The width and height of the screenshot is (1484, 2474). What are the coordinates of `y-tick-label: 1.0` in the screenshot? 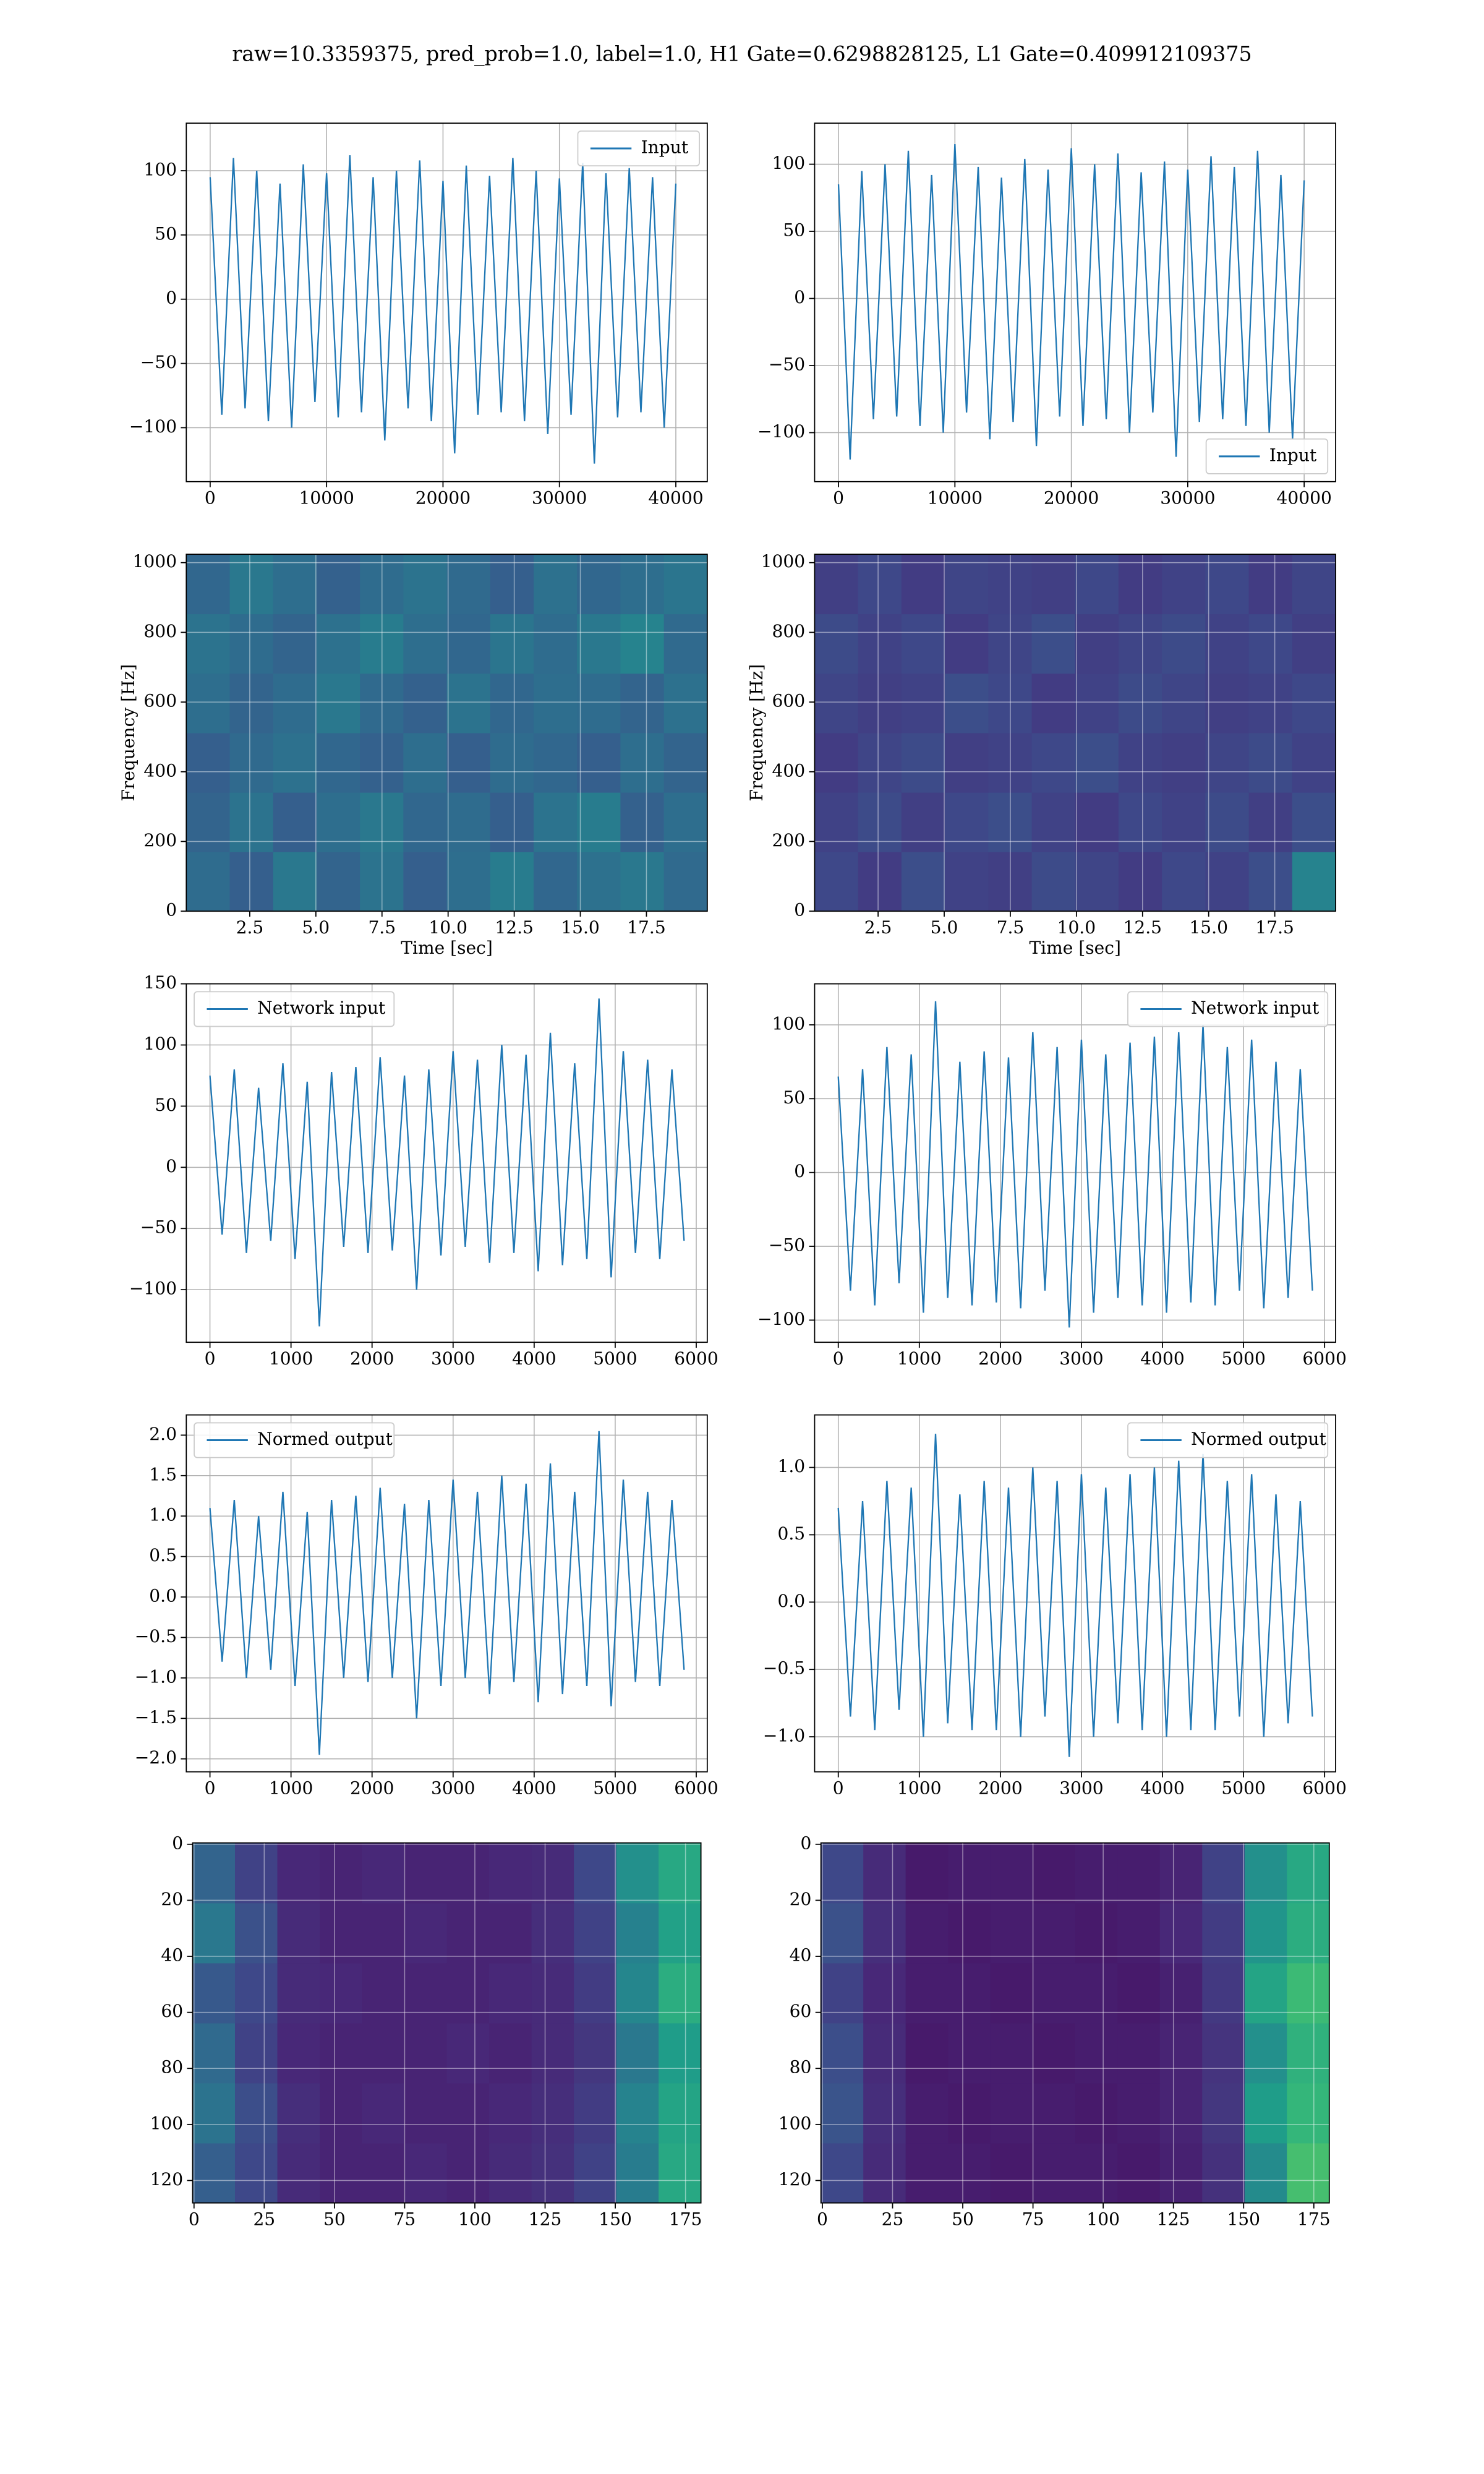 It's located at (791, 1466).